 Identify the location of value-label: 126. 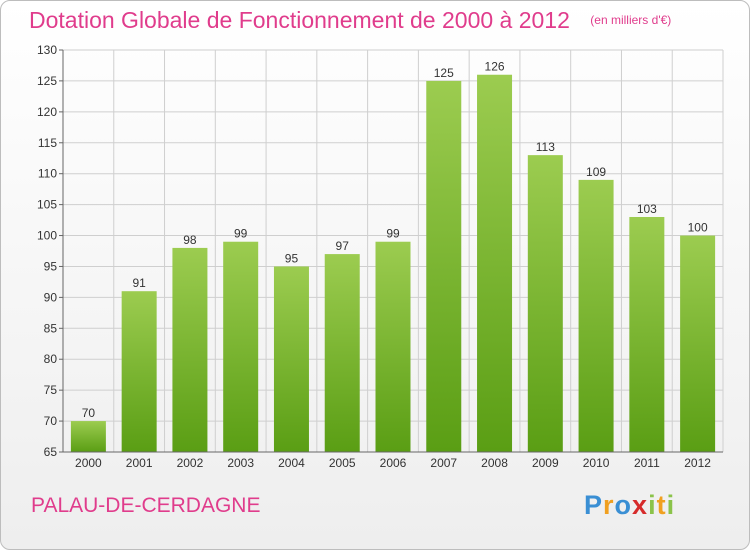
(495, 67).